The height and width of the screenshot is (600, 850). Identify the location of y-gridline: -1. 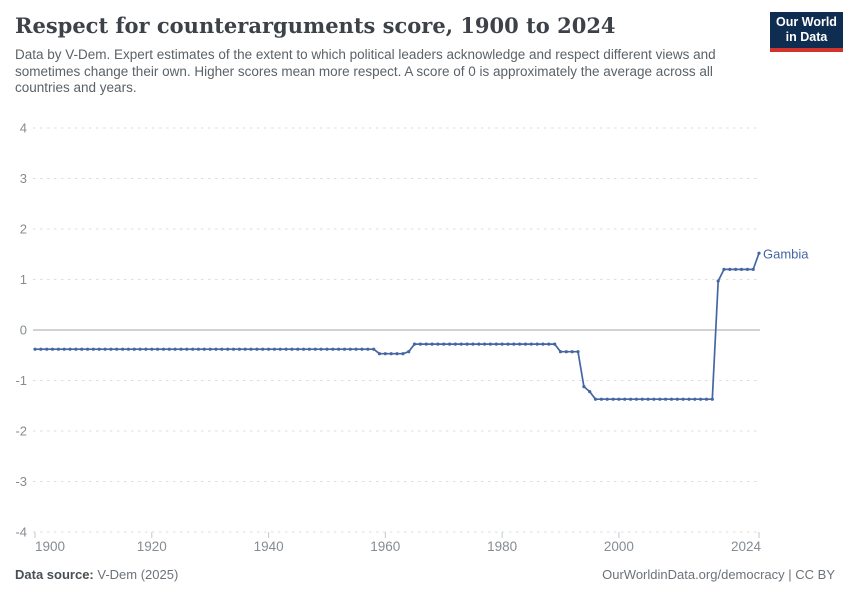
(387, 380).